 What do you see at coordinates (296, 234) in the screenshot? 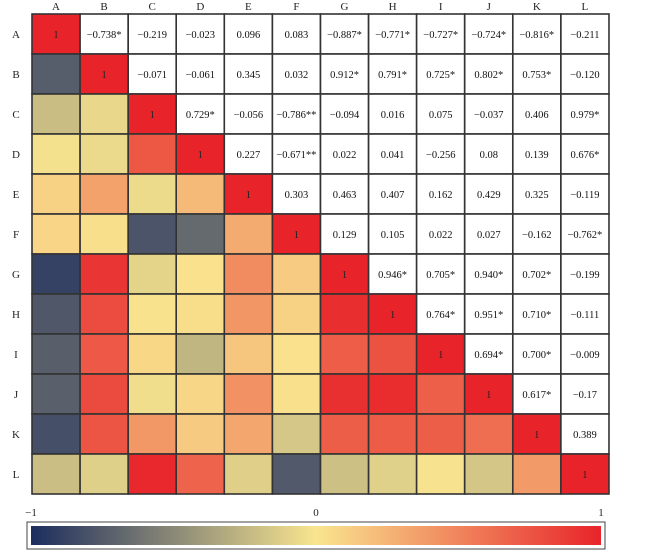
I see `cell-f-f` at bounding box center [296, 234].